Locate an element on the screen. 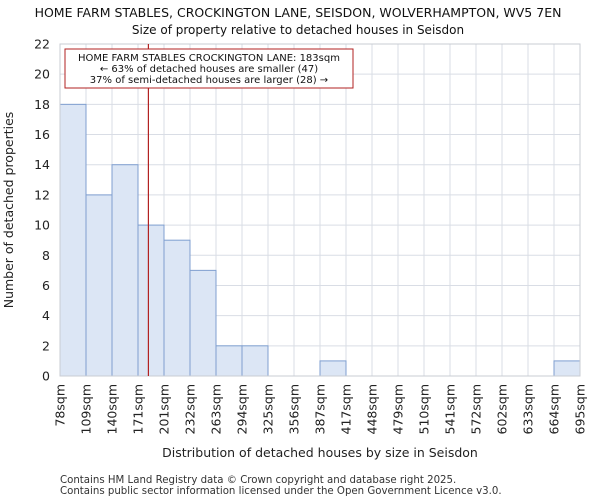 The height and width of the screenshot is (500, 600). x-tick-label: 78sqm is located at coordinates (60, 405).